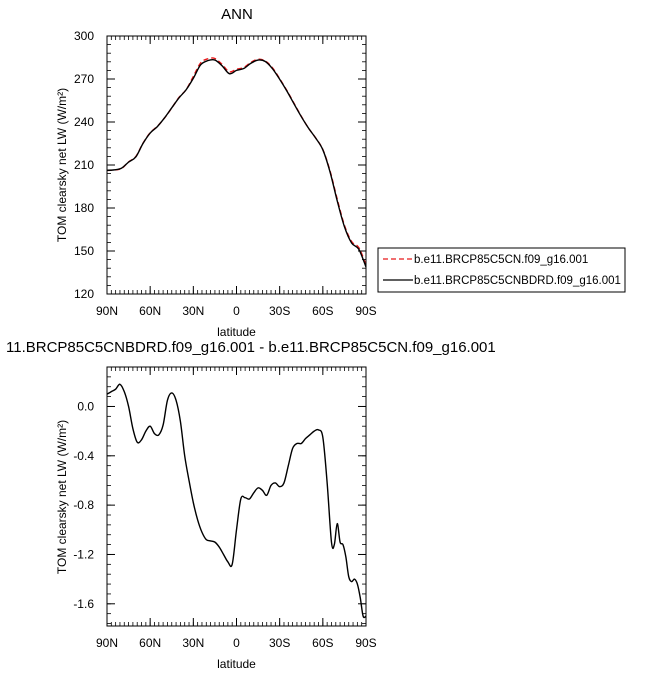  What do you see at coordinates (83, 505) in the screenshot?
I see `y-tick-label: -0.8` at bounding box center [83, 505].